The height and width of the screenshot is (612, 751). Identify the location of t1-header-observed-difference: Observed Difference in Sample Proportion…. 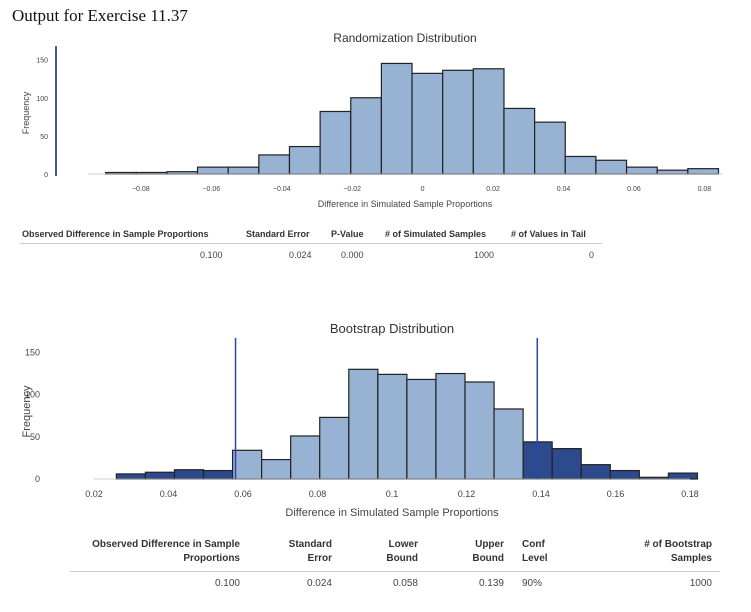
(115, 234).